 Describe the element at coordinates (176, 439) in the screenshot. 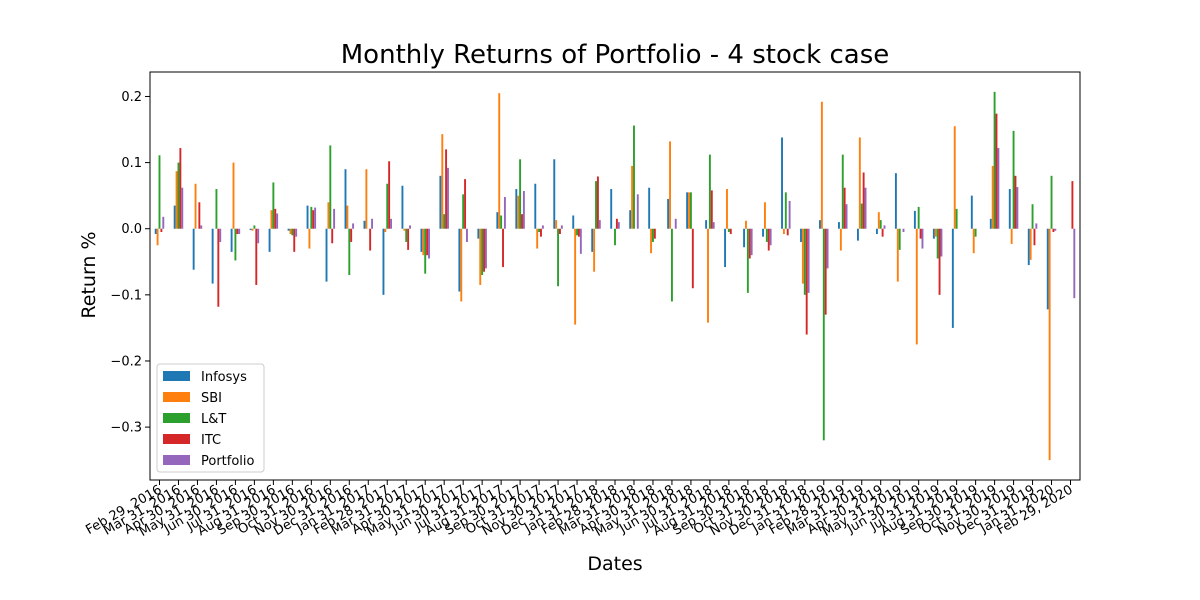

I see `legend-swatch` at that location.